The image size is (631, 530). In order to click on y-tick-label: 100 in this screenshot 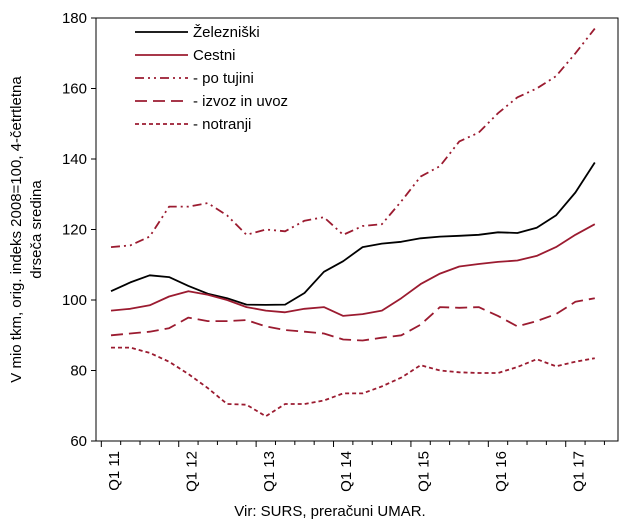, I will do `click(74, 300)`.